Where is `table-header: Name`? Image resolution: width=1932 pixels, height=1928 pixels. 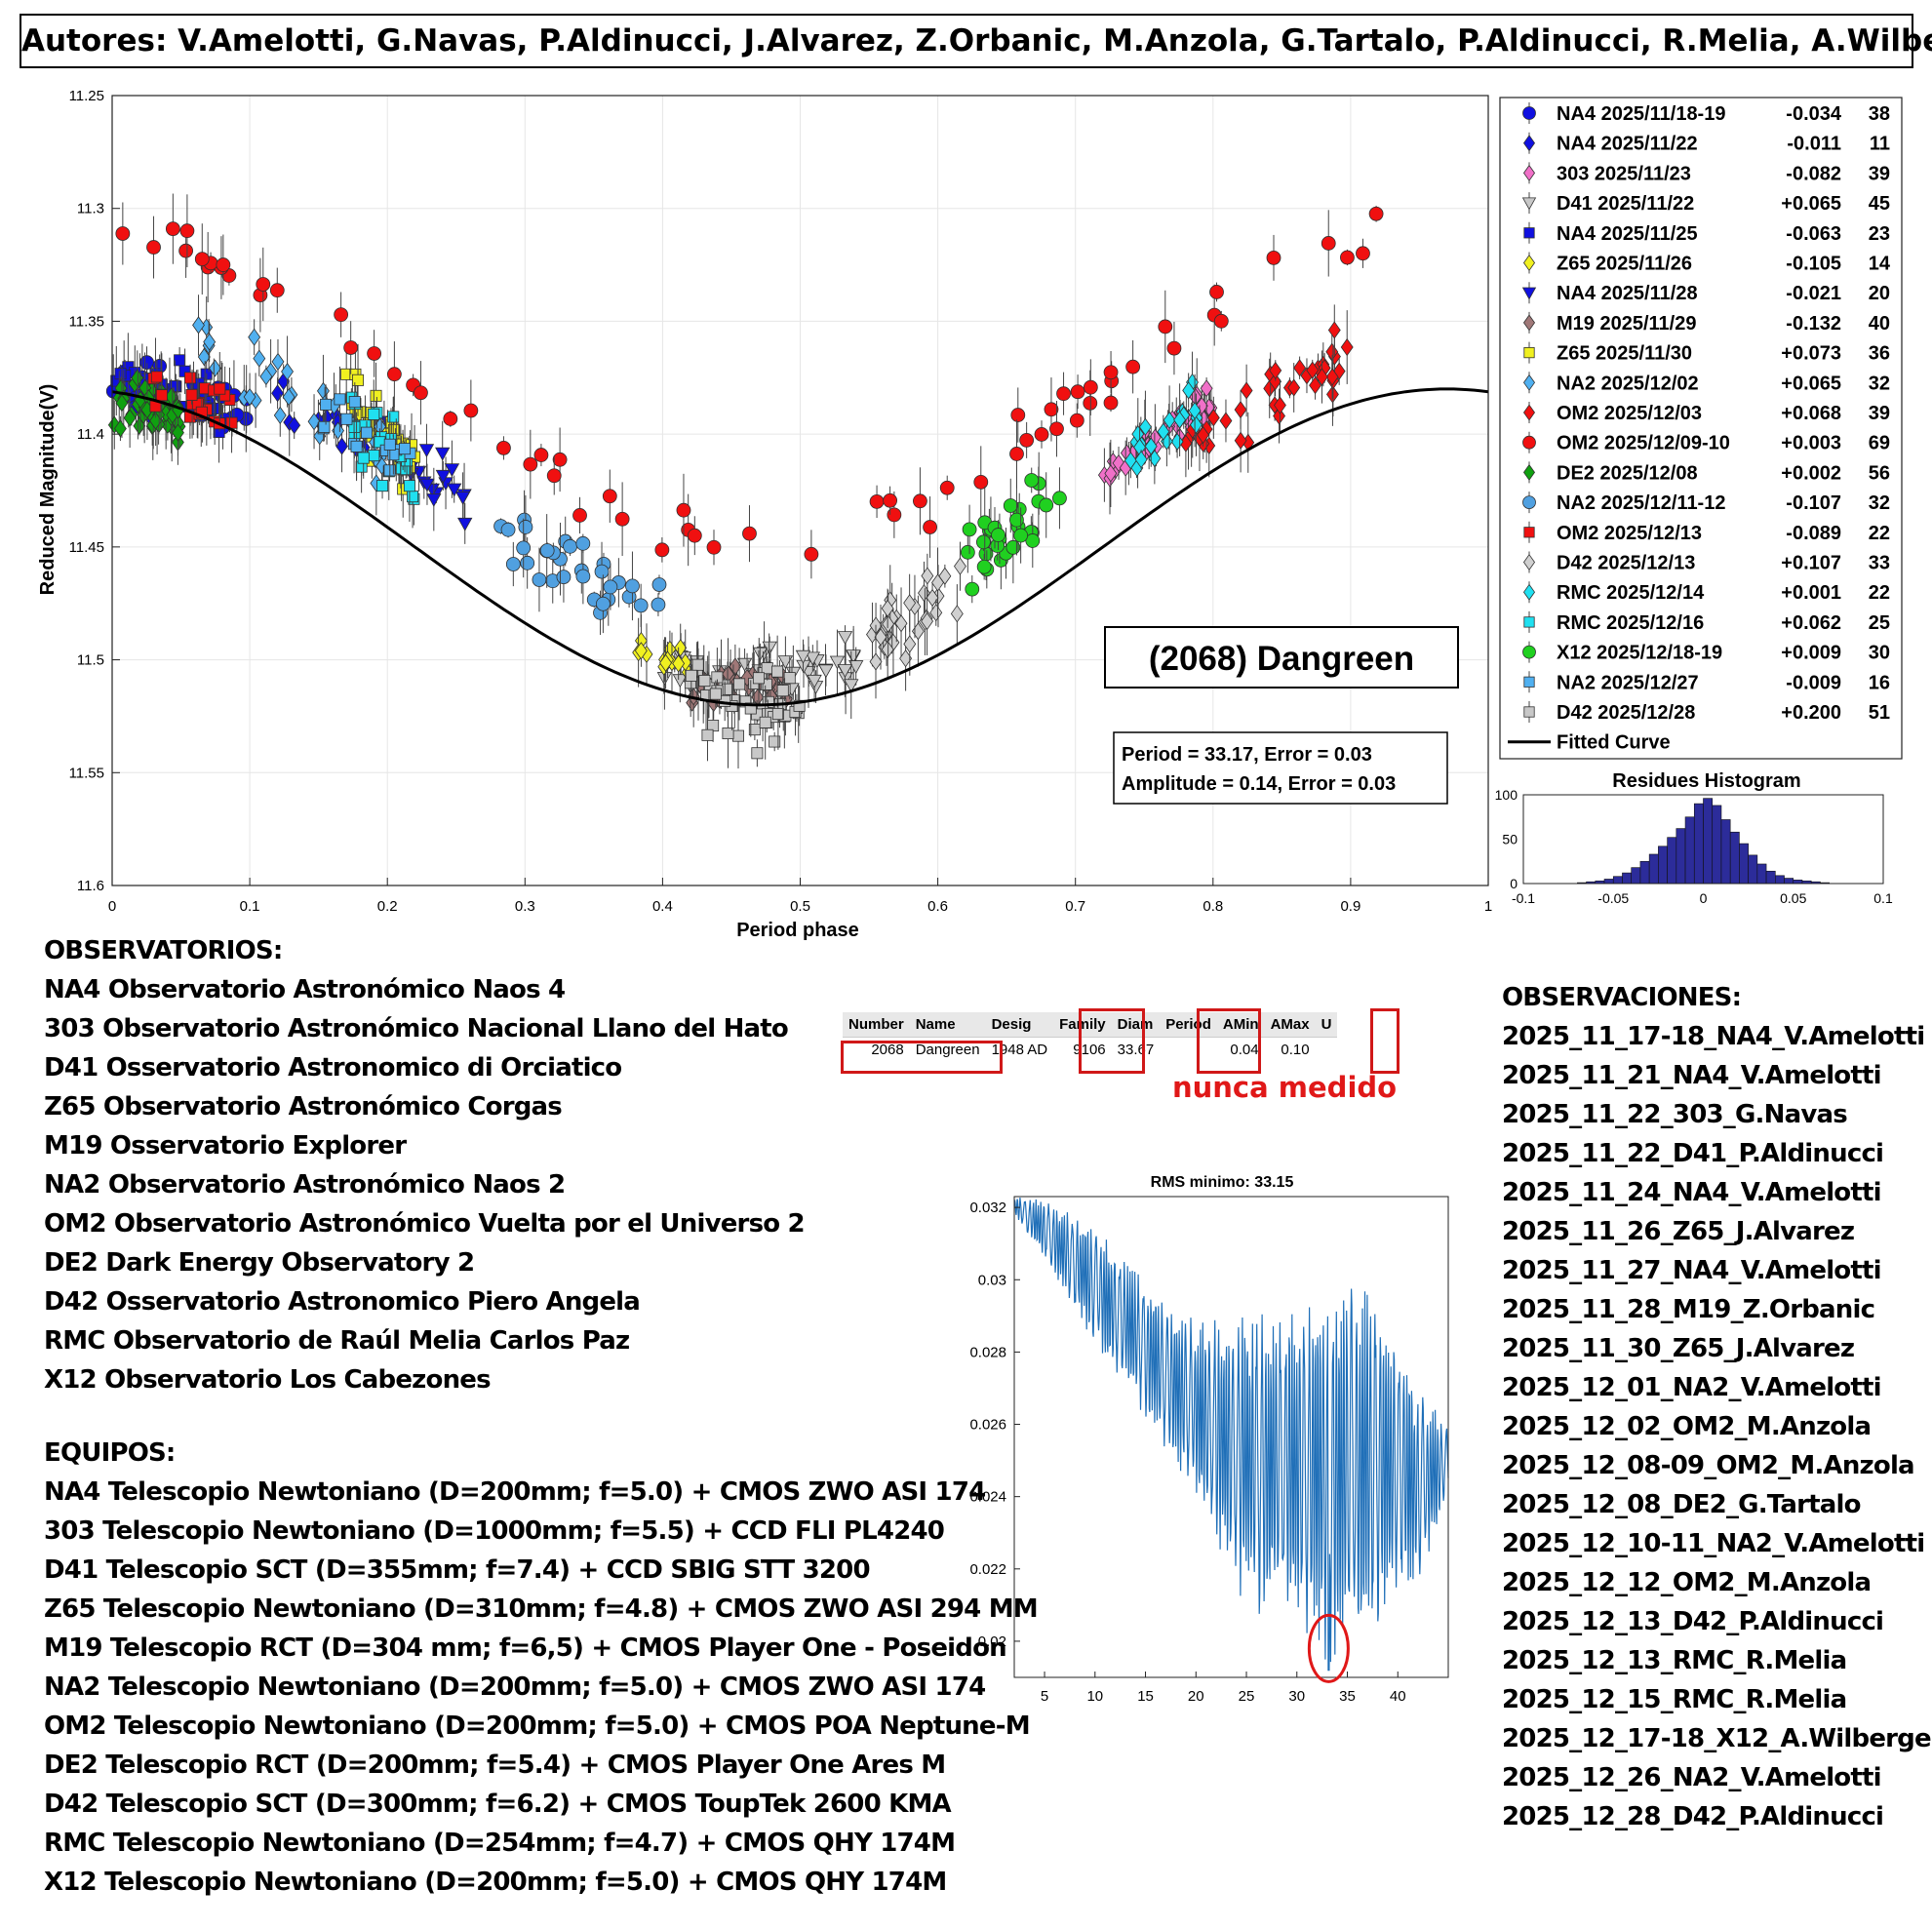
table-header: Name is located at coordinates (947, 1025).